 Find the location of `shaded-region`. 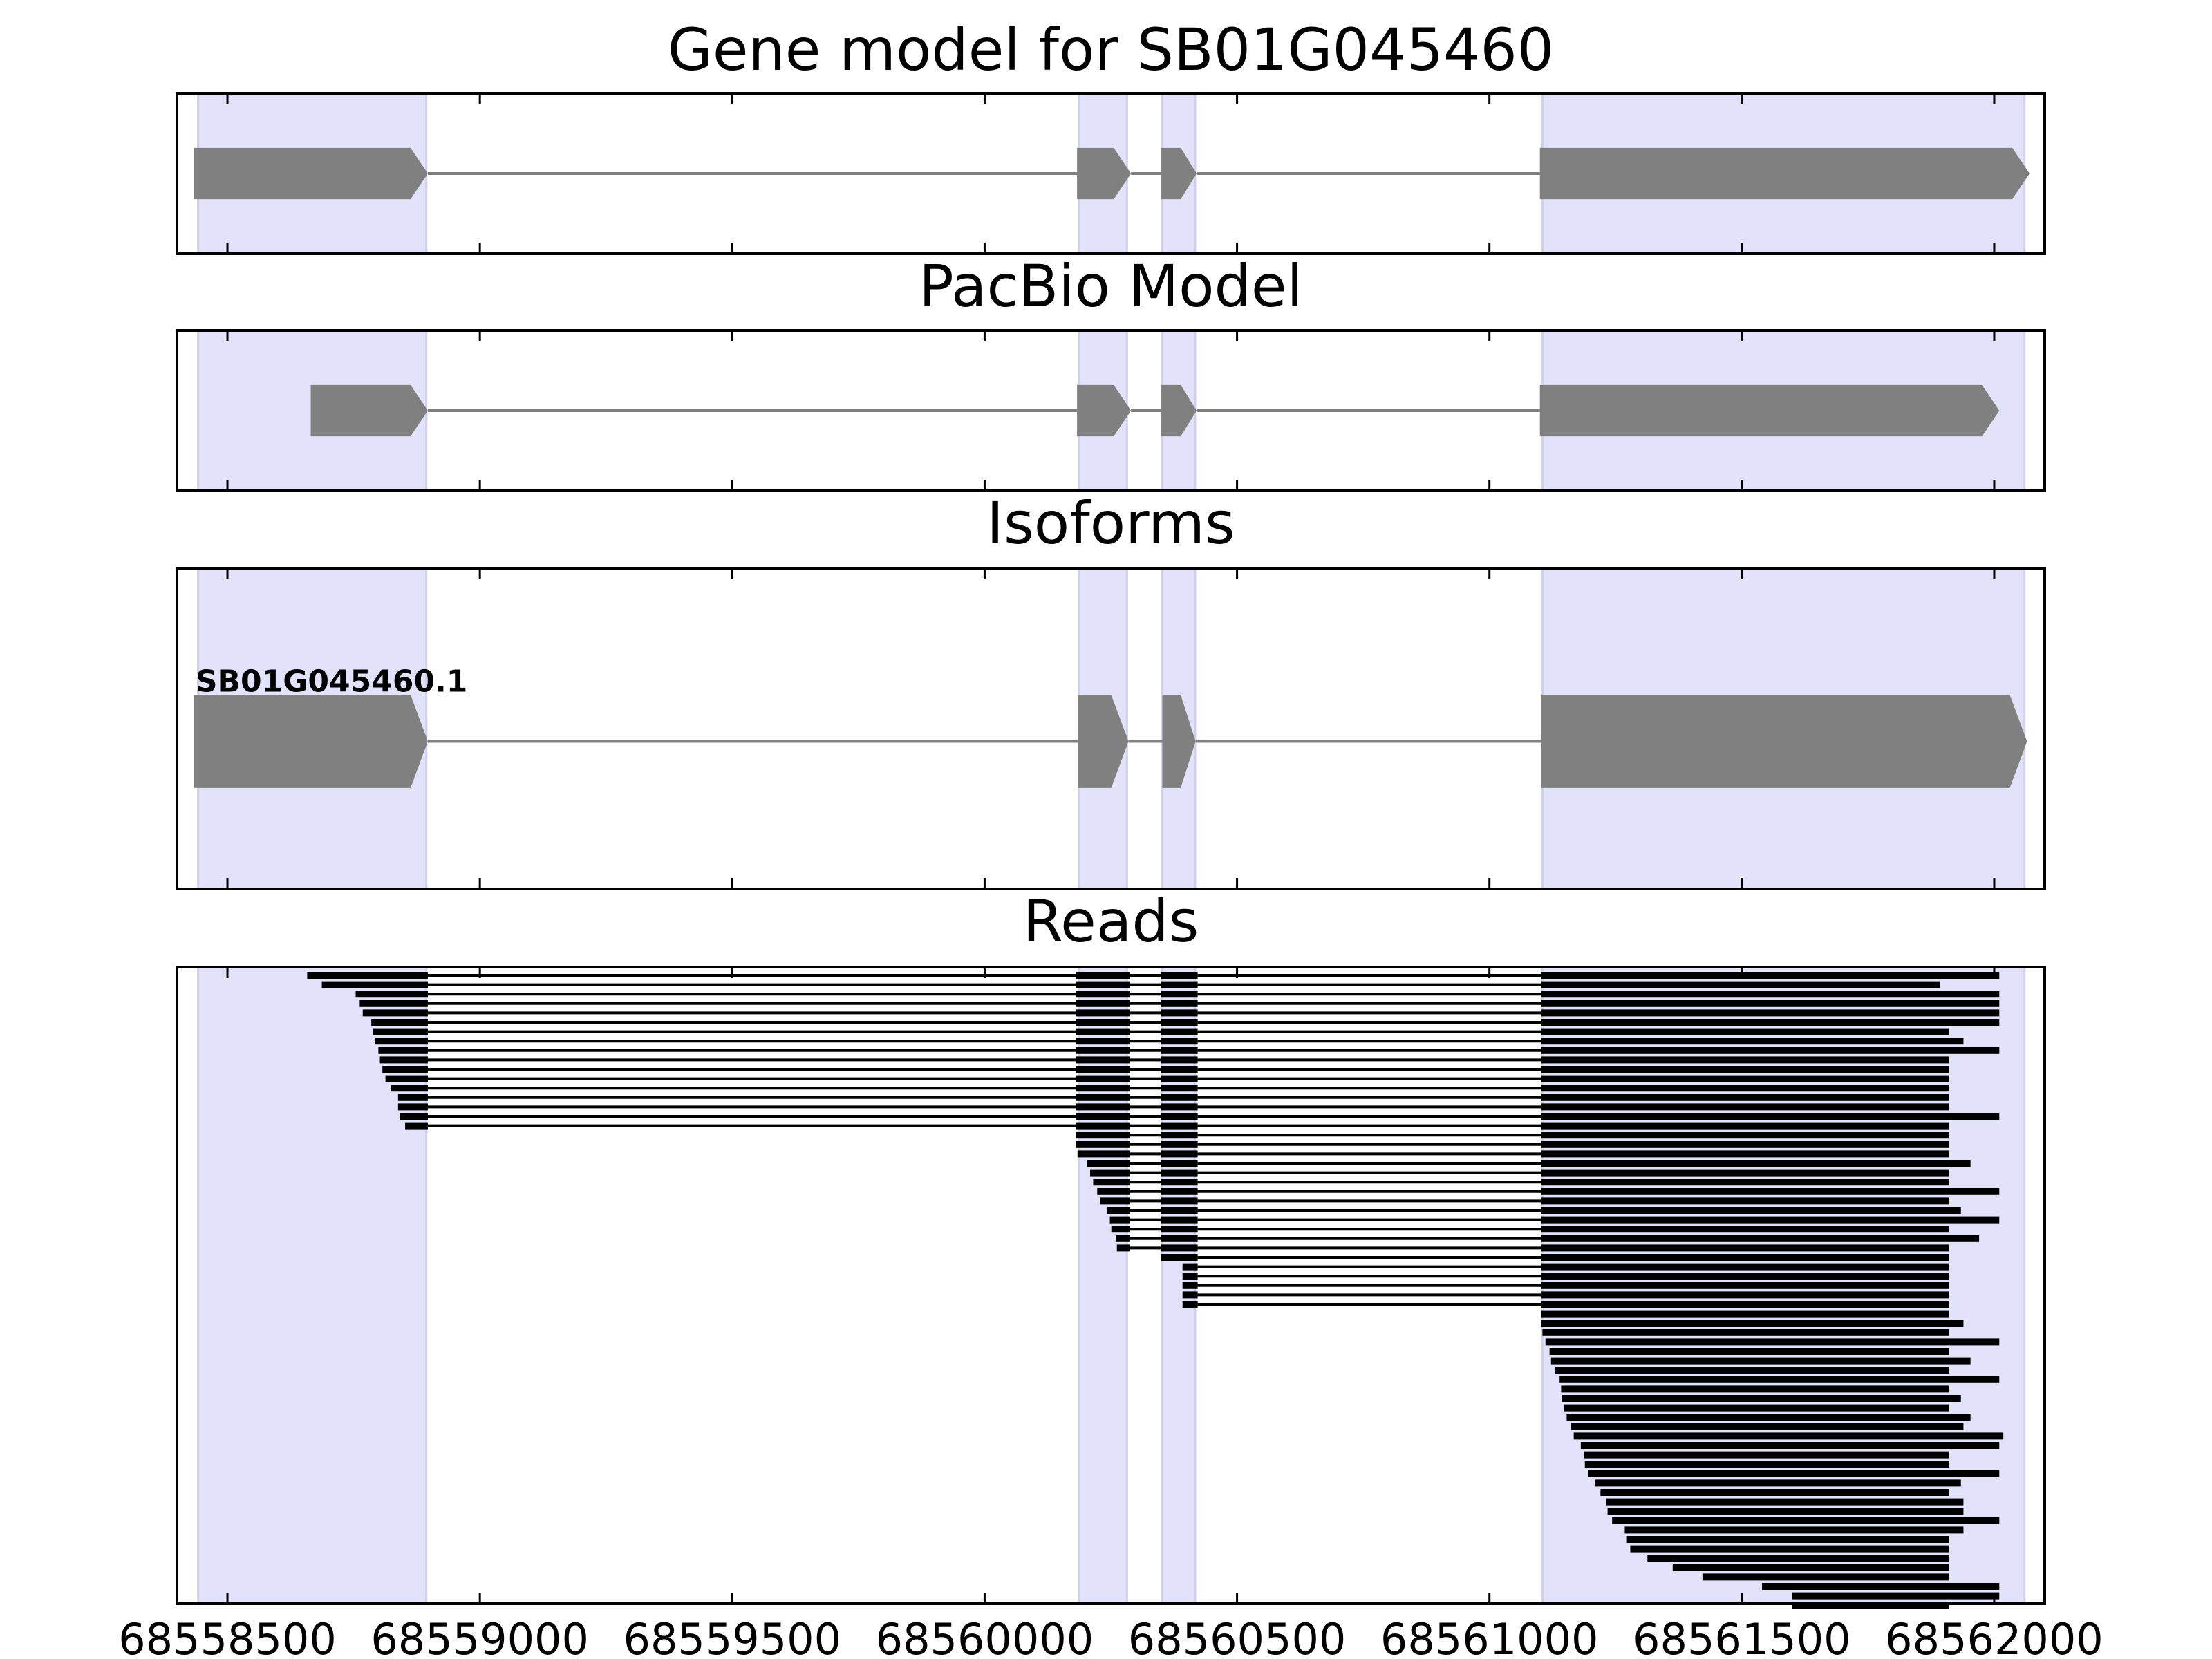

shaded-region is located at coordinates (313, 1285).